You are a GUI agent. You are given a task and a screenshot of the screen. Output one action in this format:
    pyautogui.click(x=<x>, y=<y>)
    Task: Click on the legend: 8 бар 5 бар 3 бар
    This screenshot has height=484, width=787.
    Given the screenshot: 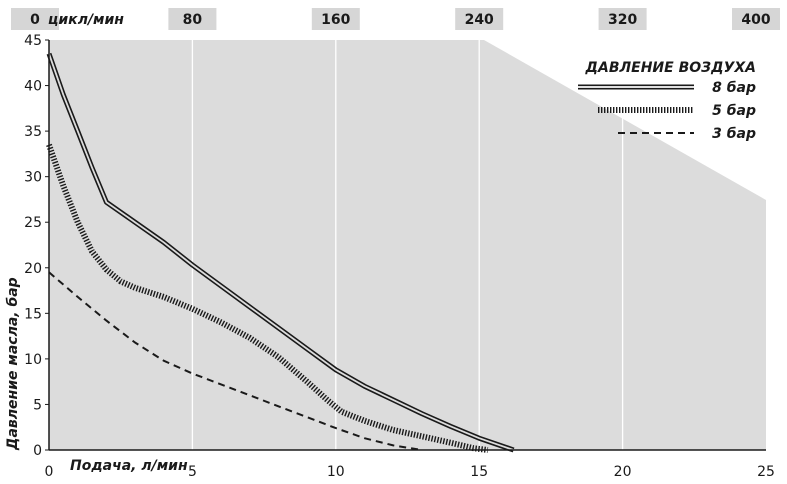 What is the action you would take?
    pyautogui.click(x=667, y=111)
    